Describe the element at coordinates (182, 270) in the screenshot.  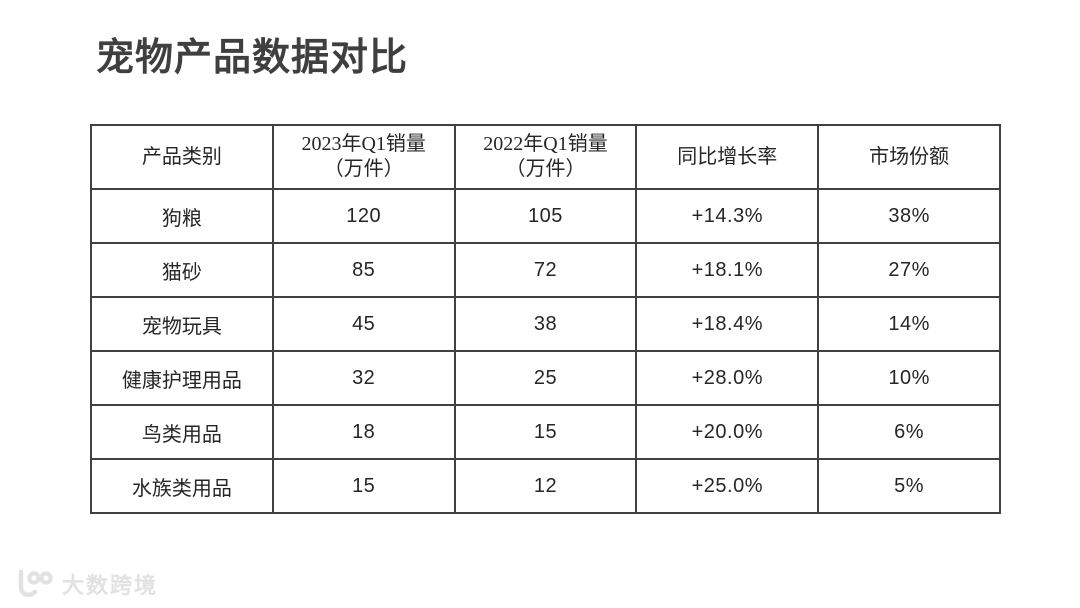
I see `category-cell: 猫砂` at that location.